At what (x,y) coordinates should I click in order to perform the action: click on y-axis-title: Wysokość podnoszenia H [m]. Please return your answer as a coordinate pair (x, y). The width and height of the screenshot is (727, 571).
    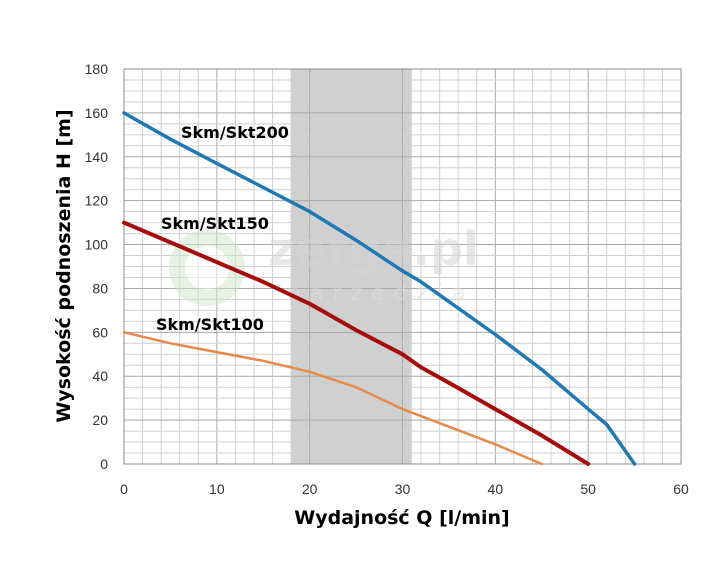
    Looking at the image, I should click on (64, 265).